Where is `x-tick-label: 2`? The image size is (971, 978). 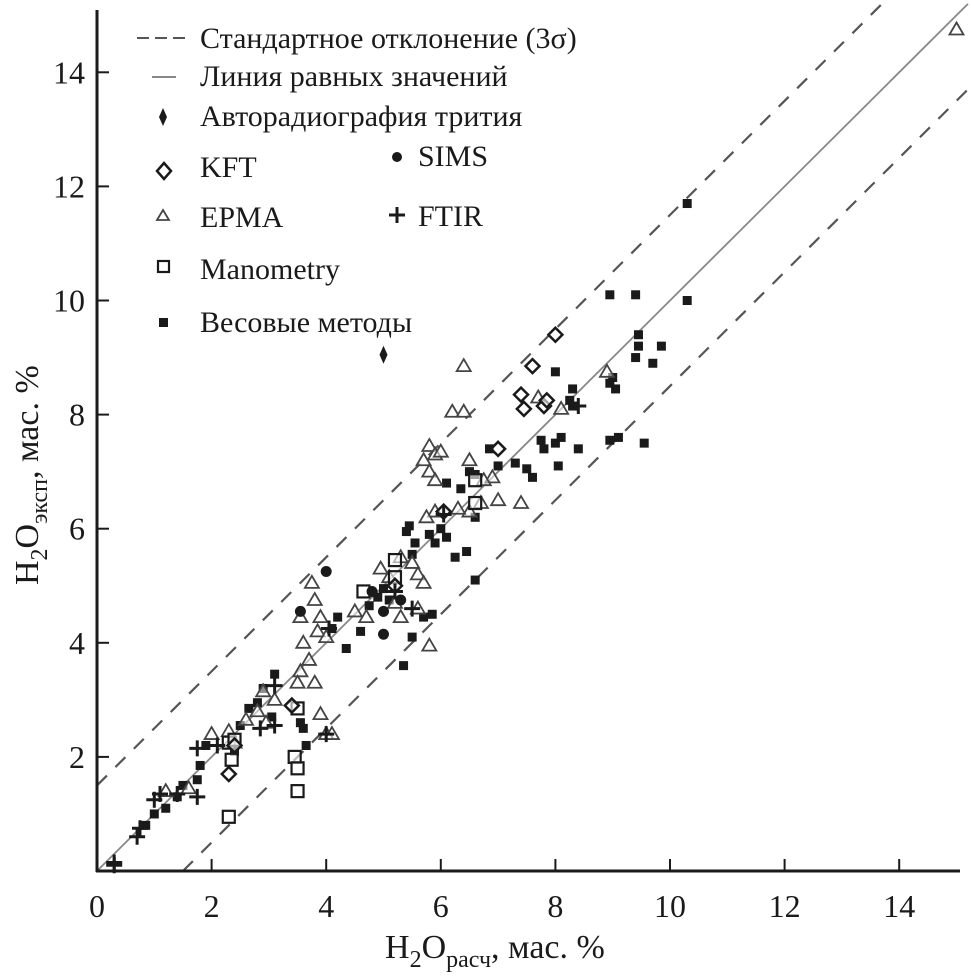 x-tick-label: 2 is located at coordinates (212, 906).